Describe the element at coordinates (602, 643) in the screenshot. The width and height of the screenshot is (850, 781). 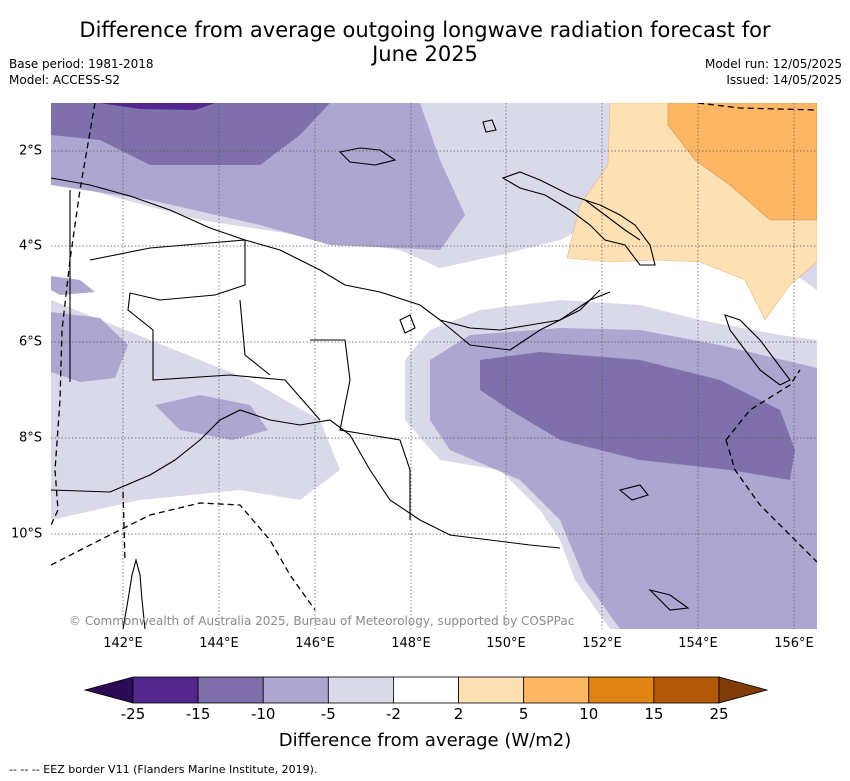
I see `x-tick-label: 152°E` at that location.